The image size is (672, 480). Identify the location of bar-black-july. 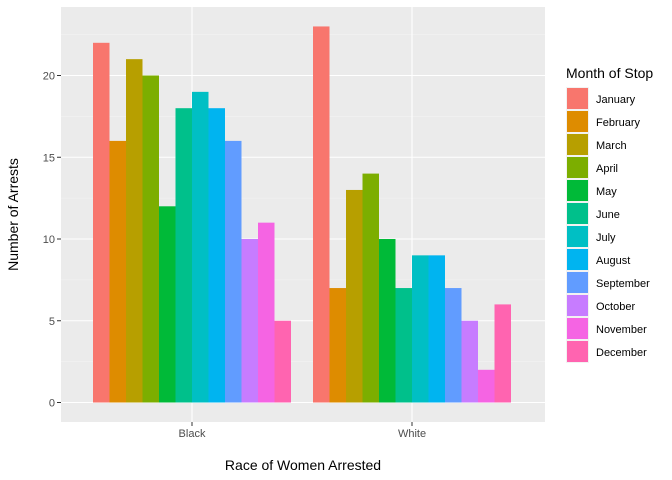
(200, 247).